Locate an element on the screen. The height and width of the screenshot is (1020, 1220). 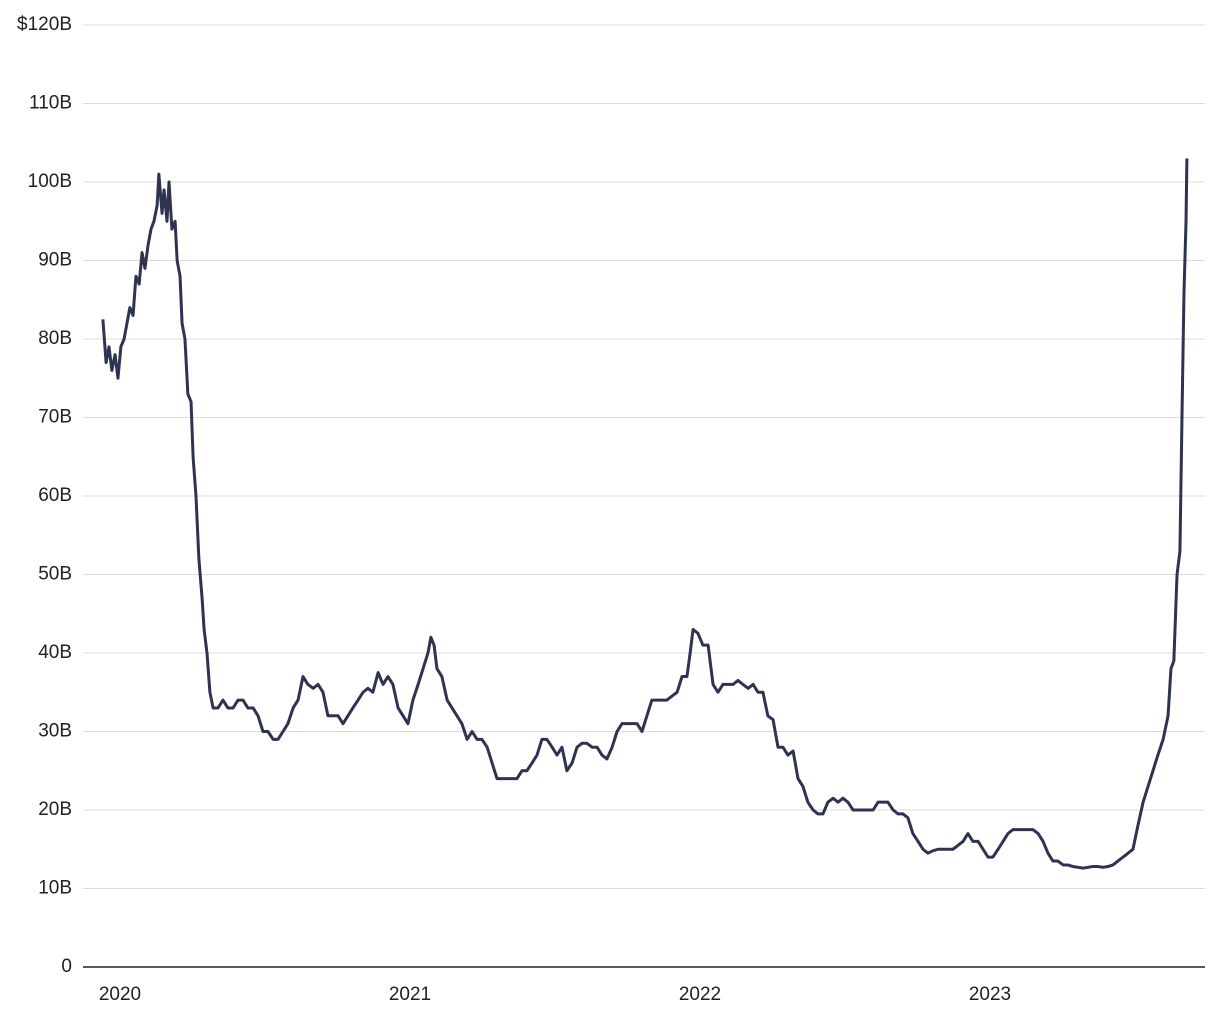
x-tick-label: 2022 is located at coordinates (700, 994).